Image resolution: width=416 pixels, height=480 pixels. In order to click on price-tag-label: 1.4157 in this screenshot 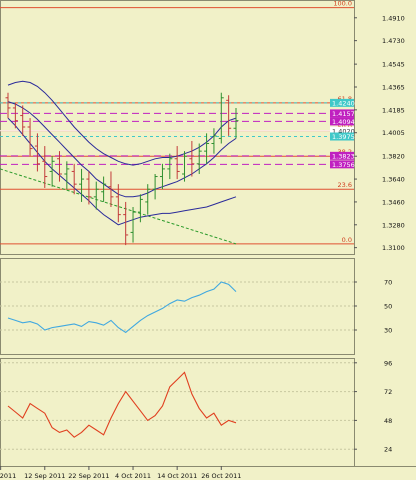, I will do `click(343, 114)`.